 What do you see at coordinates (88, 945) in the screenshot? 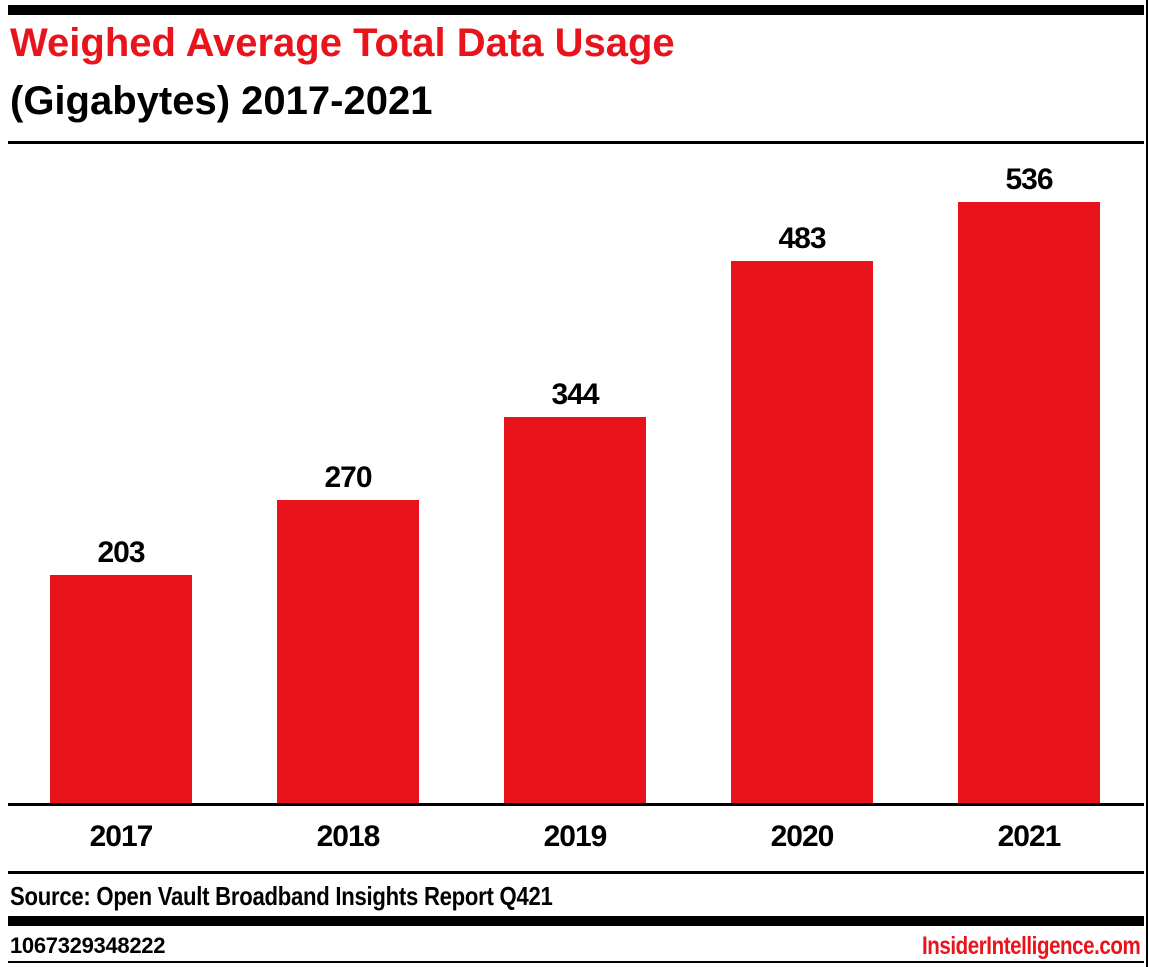
I see `footer-chart-id: 1067329348222` at bounding box center [88, 945].